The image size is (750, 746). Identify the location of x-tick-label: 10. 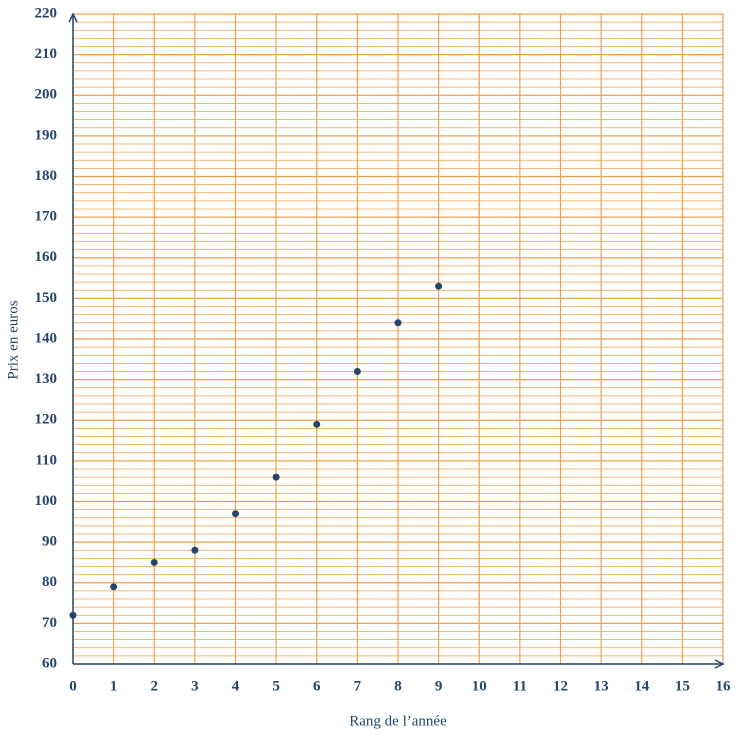
(479, 686).